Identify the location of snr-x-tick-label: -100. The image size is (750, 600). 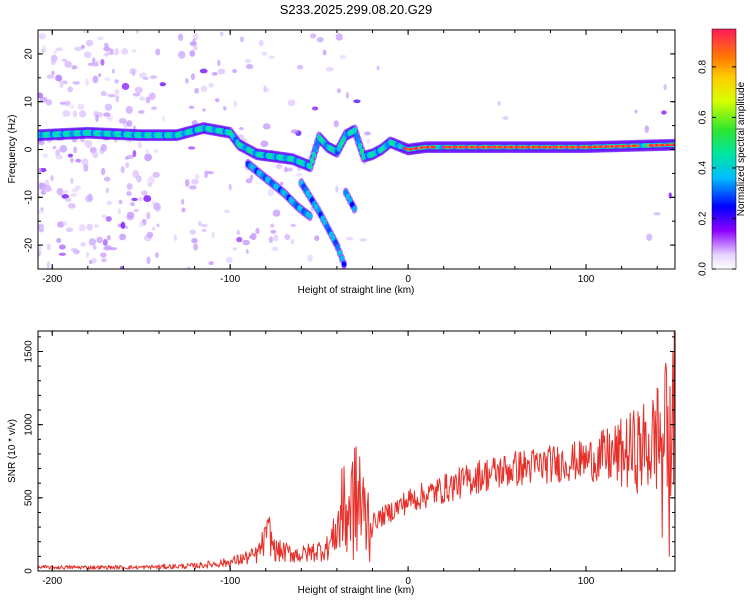
(230, 581).